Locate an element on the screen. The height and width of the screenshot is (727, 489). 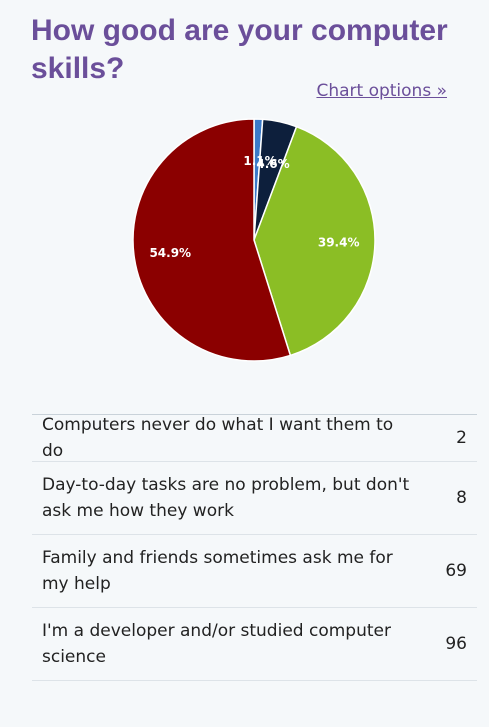
slice-percent-label: 54.9% is located at coordinates (170, 253).